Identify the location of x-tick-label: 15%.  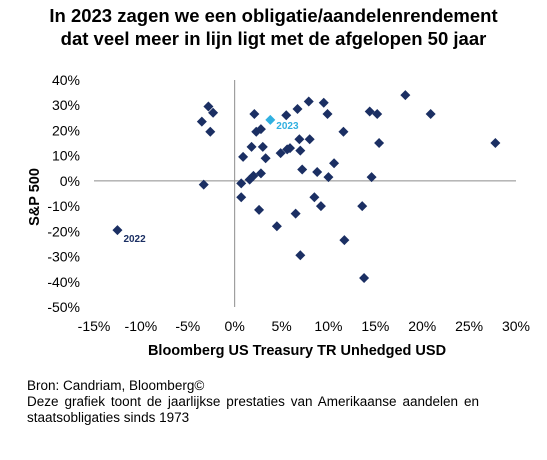
(375, 326).